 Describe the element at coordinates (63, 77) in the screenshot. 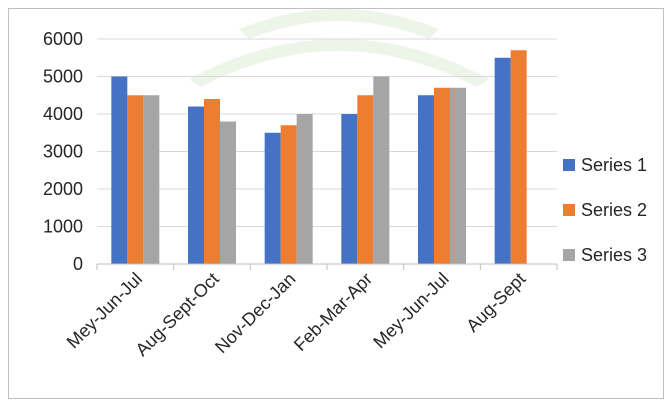

I see `y-tick-label: 5000` at that location.